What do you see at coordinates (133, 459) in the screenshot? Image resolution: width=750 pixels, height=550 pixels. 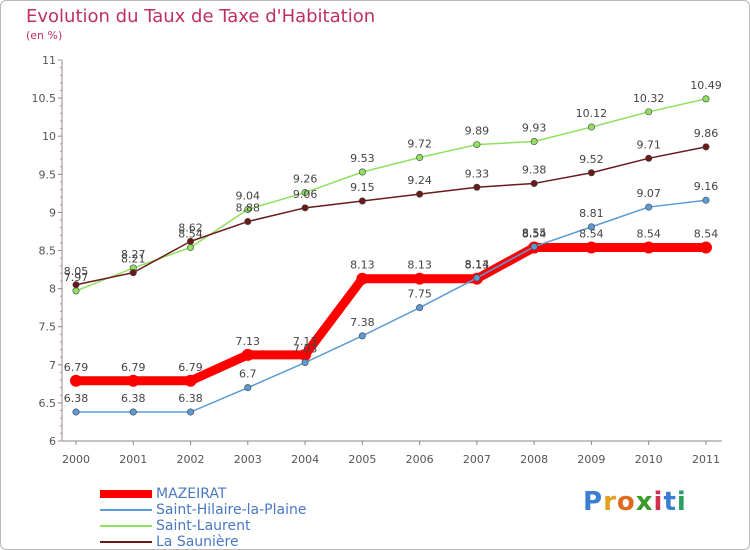 I see `x-tick-label: 2001` at bounding box center [133, 459].